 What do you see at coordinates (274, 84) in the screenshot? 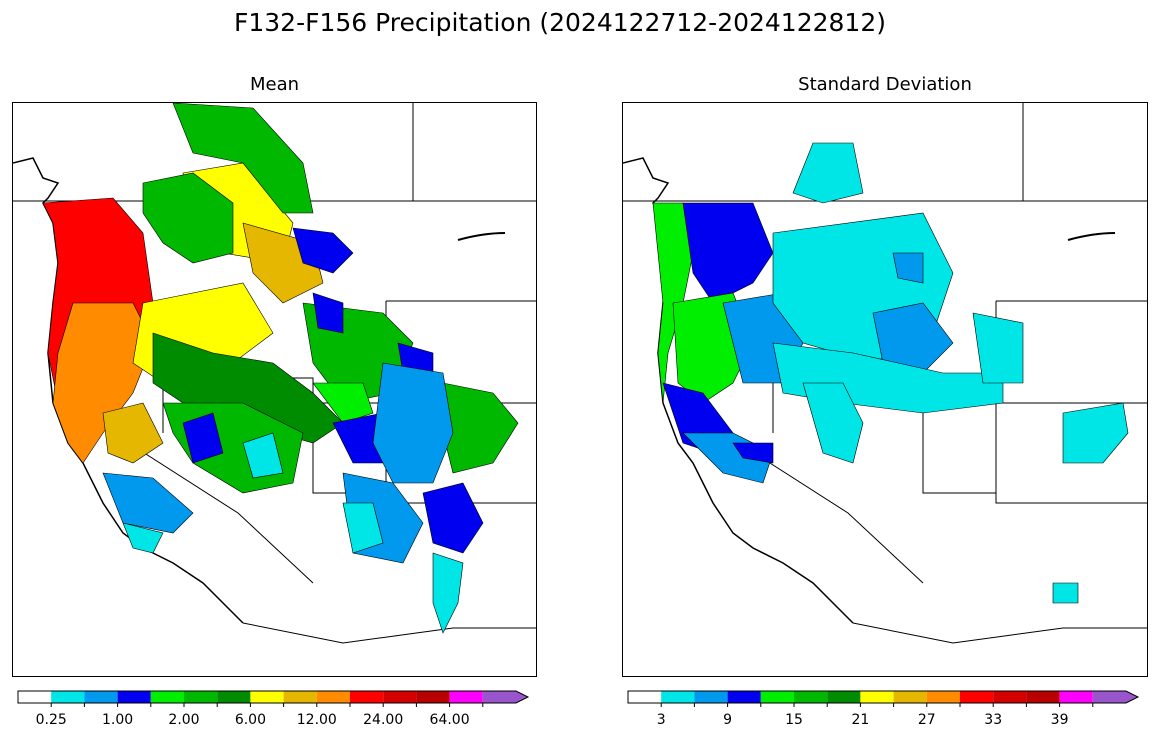
I see `mean-panel-title: Mean` at bounding box center [274, 84].